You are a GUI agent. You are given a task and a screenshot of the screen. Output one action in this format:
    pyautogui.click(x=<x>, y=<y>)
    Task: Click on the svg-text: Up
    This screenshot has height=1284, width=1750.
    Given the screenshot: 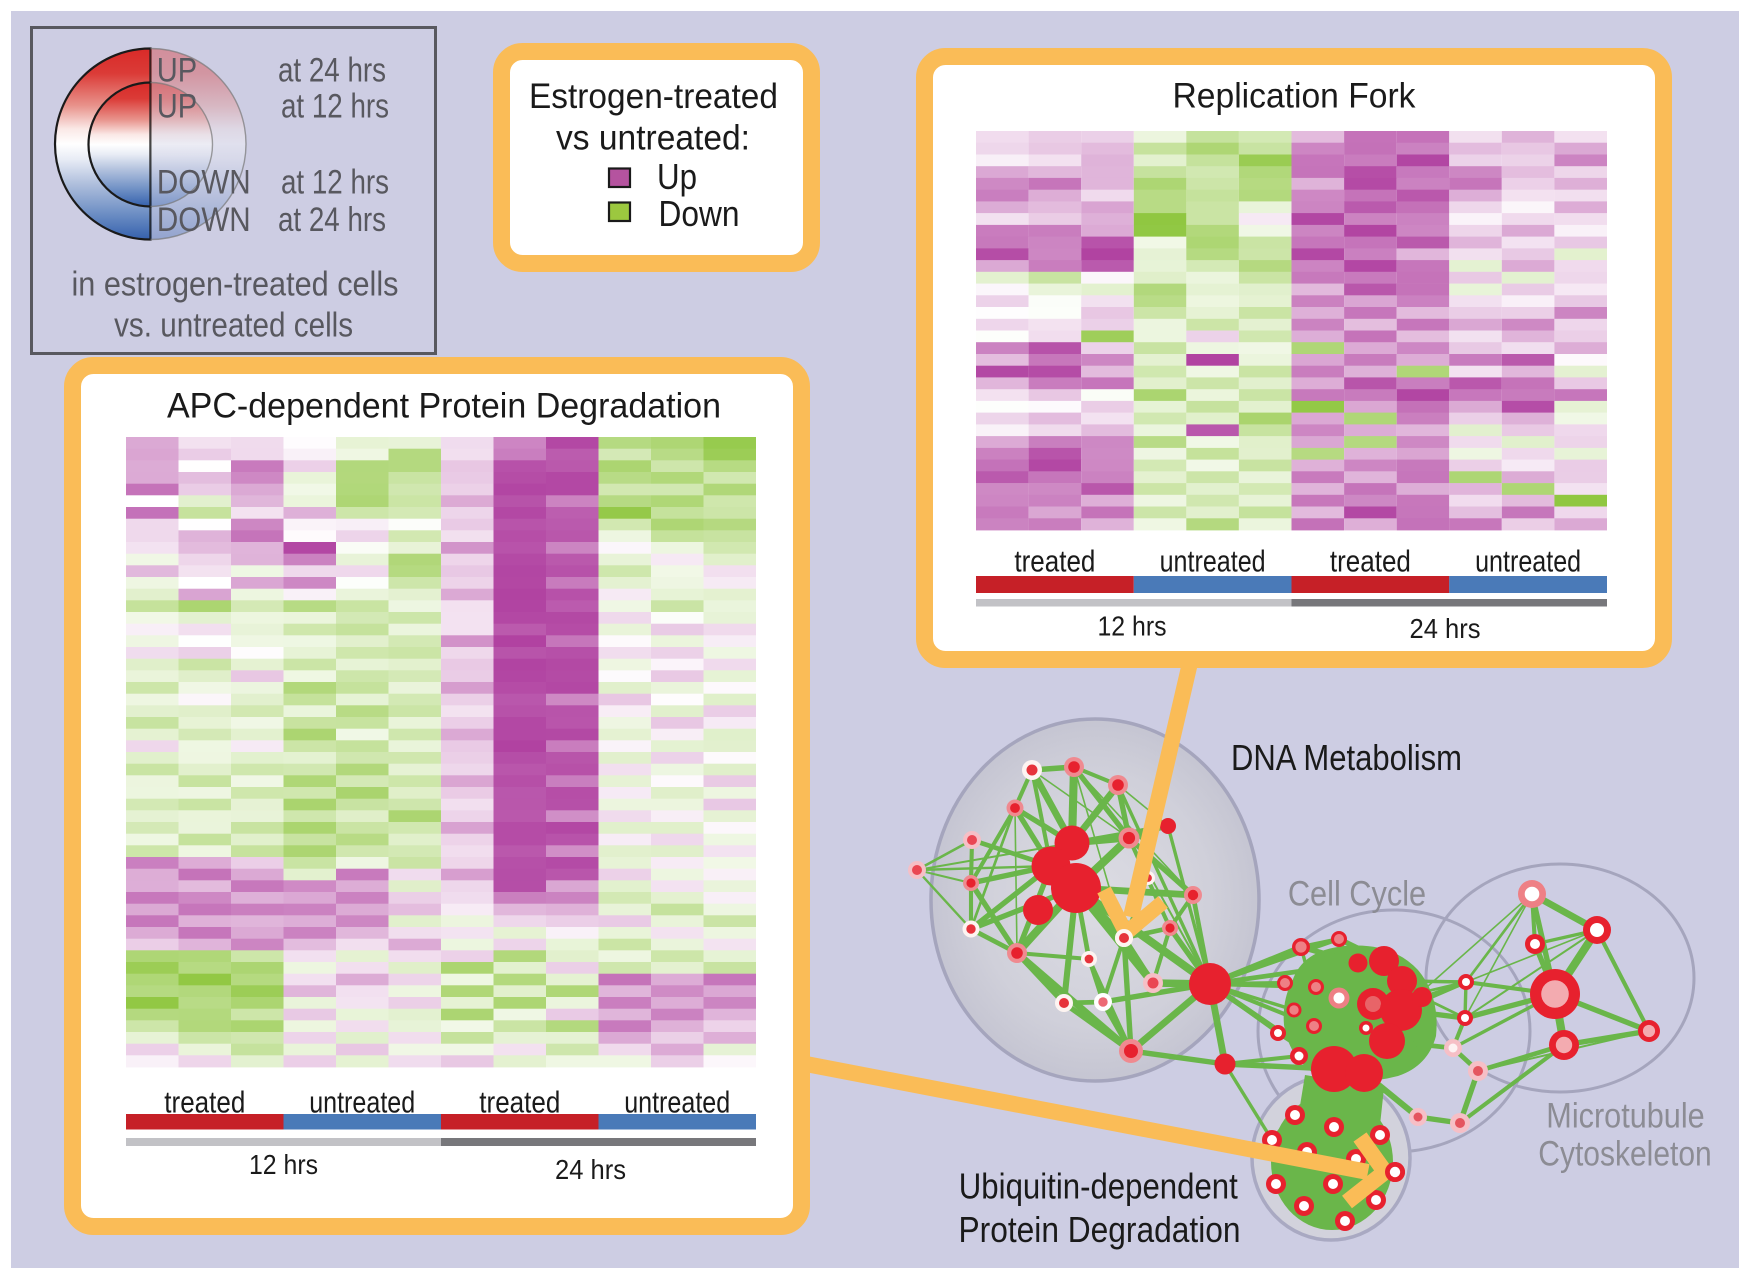 What is the action you would take?
    pyautogui.click(x=677, y=176)
    